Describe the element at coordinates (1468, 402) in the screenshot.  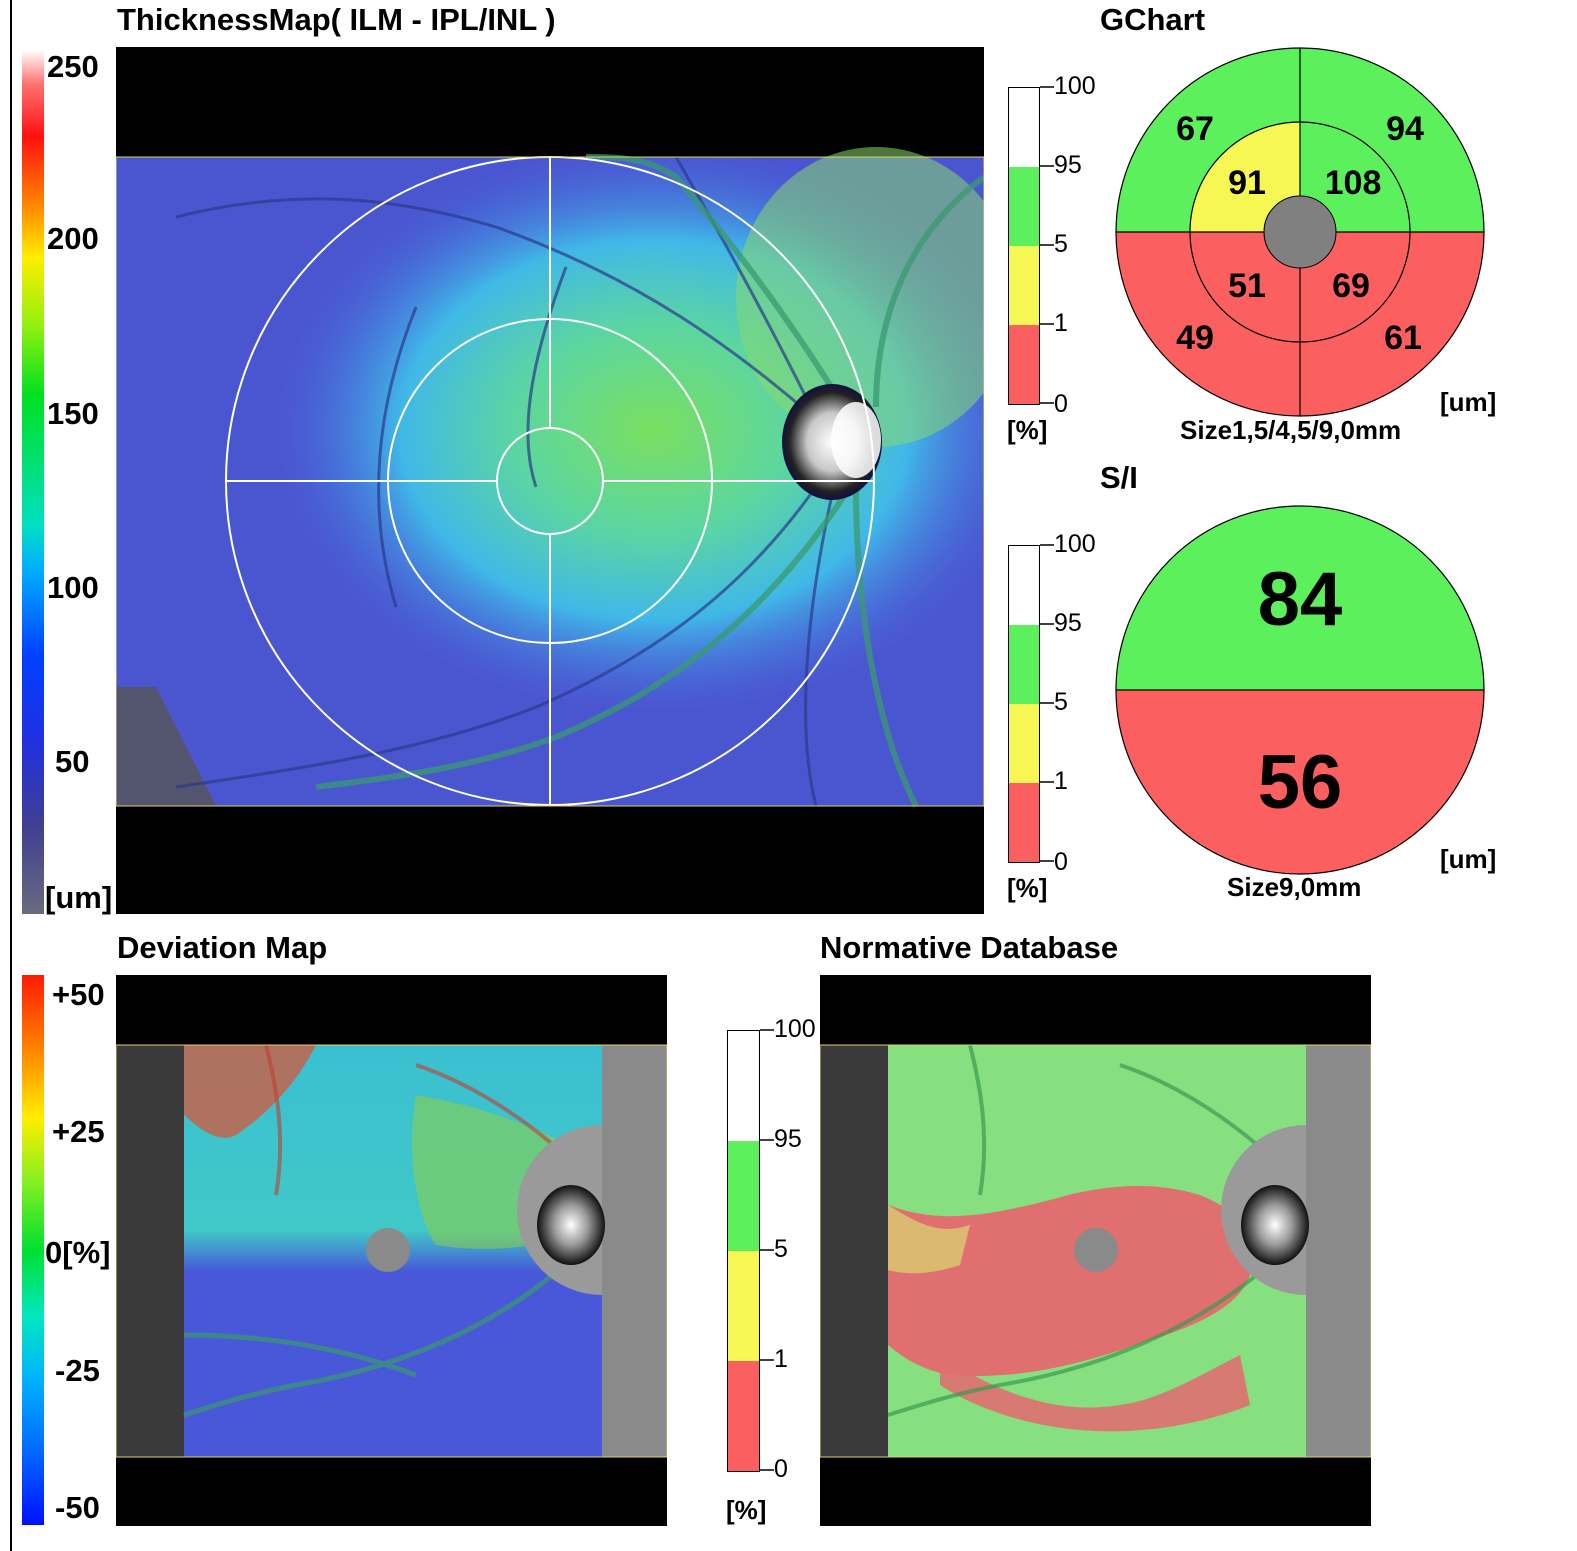
I see `gchart-unit: [um]` at that location.